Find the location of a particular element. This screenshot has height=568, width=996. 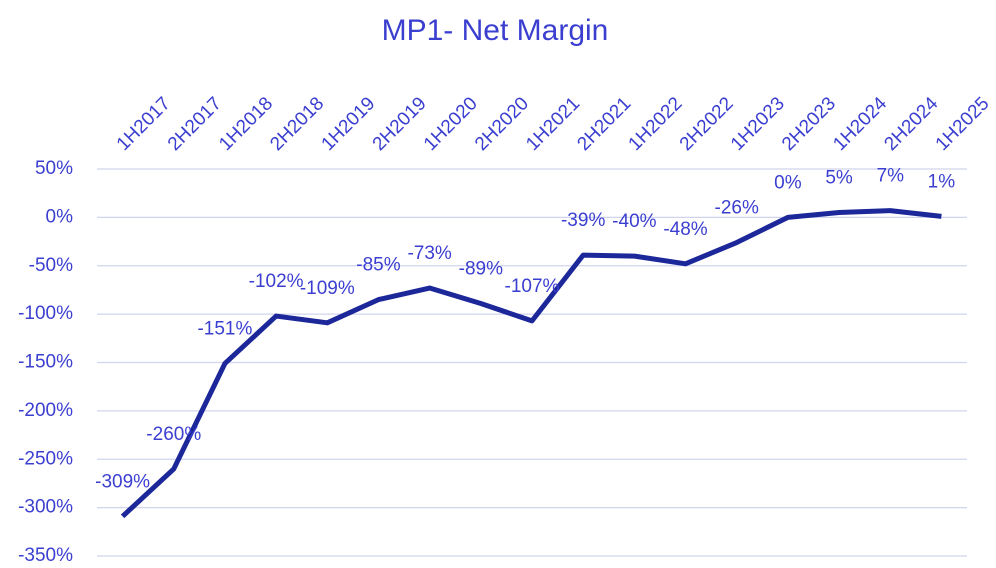

x-tick-label: 2H2018 is located at coordinates (297, 124).